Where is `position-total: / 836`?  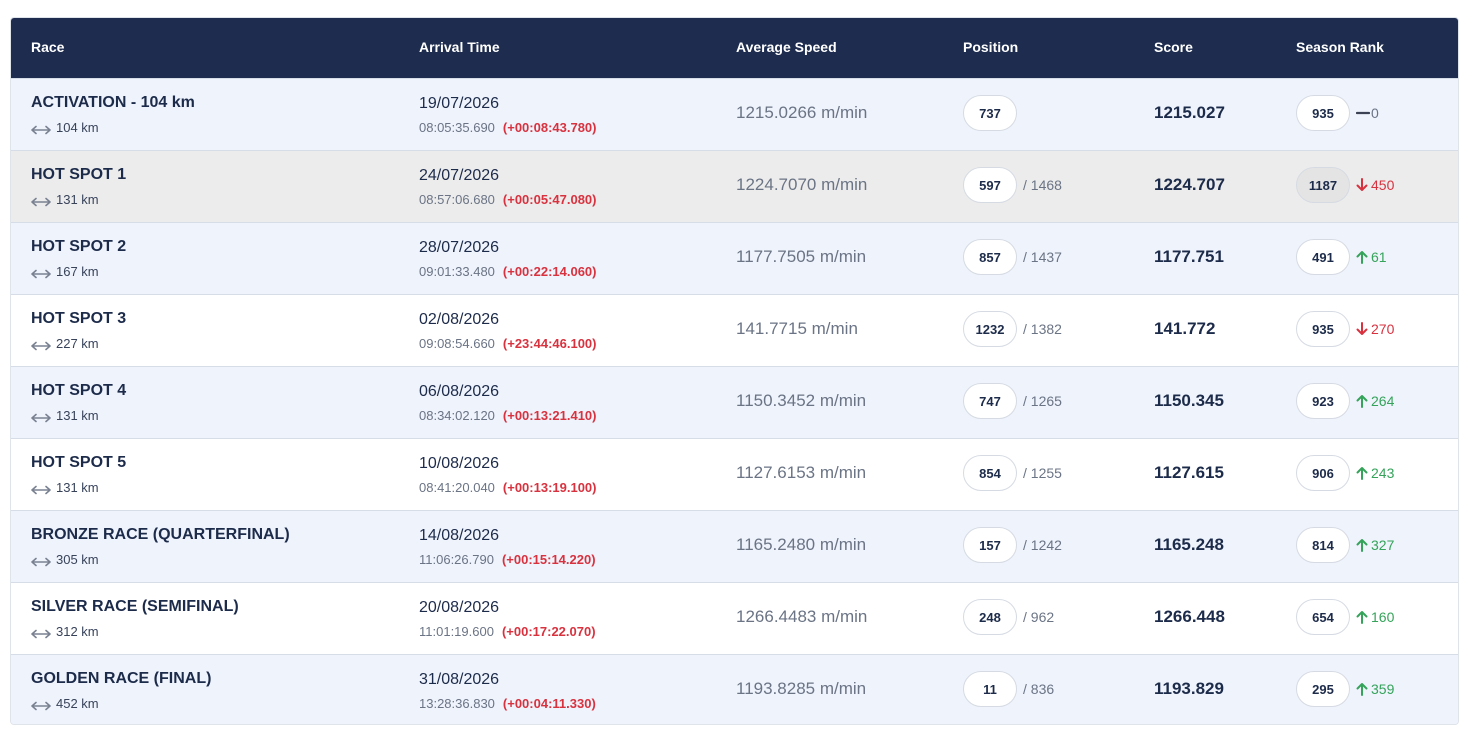 position-total: / 836 is located at coordinates (1039, 689).